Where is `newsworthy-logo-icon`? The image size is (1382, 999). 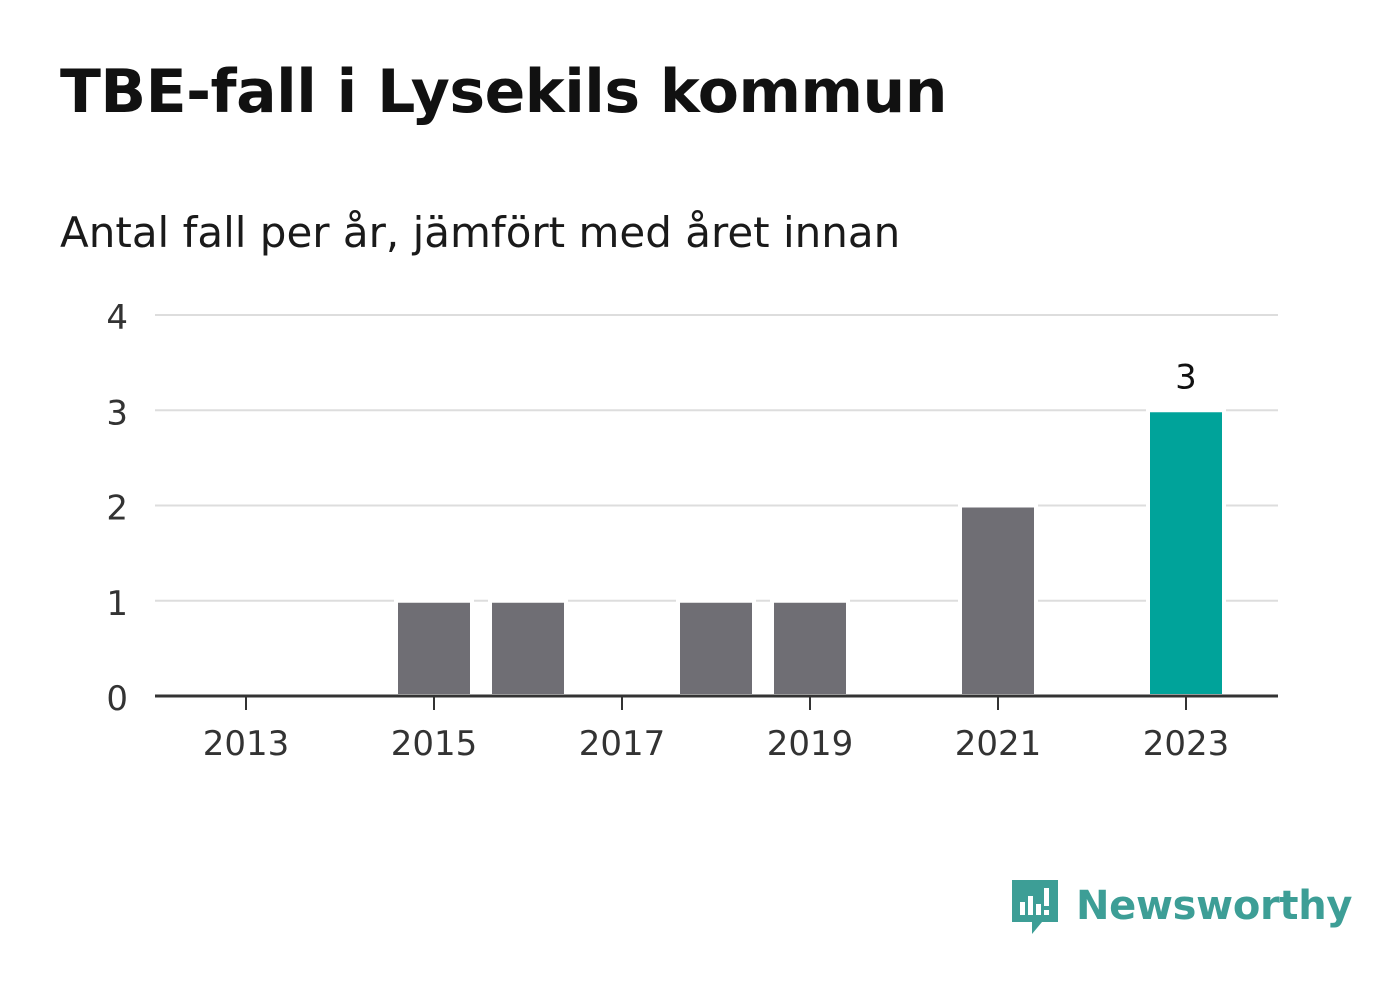 newsworthy-logo-icon is located at coordinates (1035, 907).